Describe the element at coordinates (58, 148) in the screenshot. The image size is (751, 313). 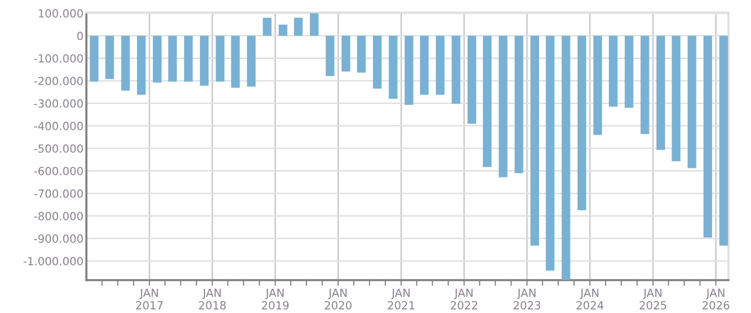
I see `y-tick-label: -500.000` at that location.